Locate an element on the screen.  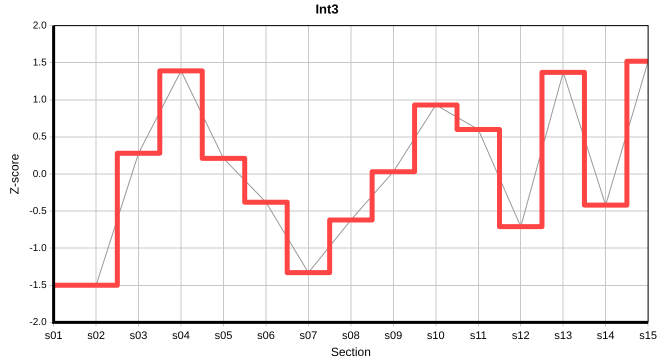
y-tick-label: 0.0 is located at coordinates (40, 174).